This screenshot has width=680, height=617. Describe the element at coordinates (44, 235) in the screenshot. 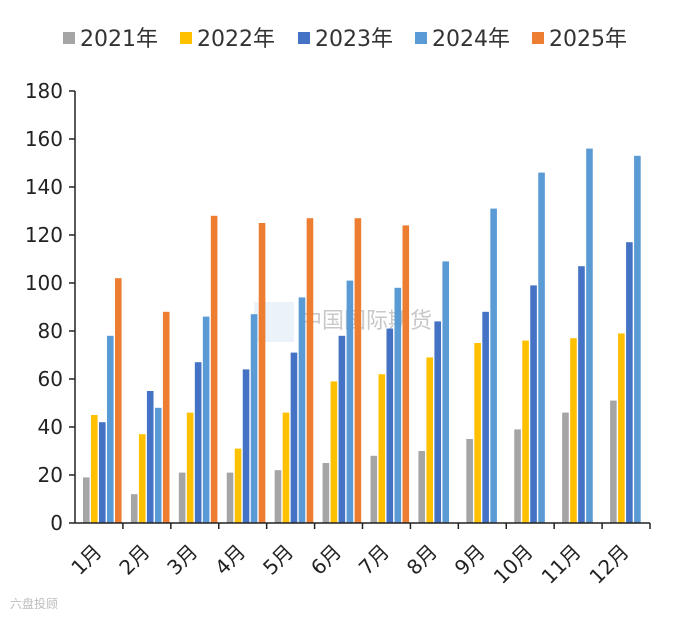

I see `y-tick-label: 120` at that location.